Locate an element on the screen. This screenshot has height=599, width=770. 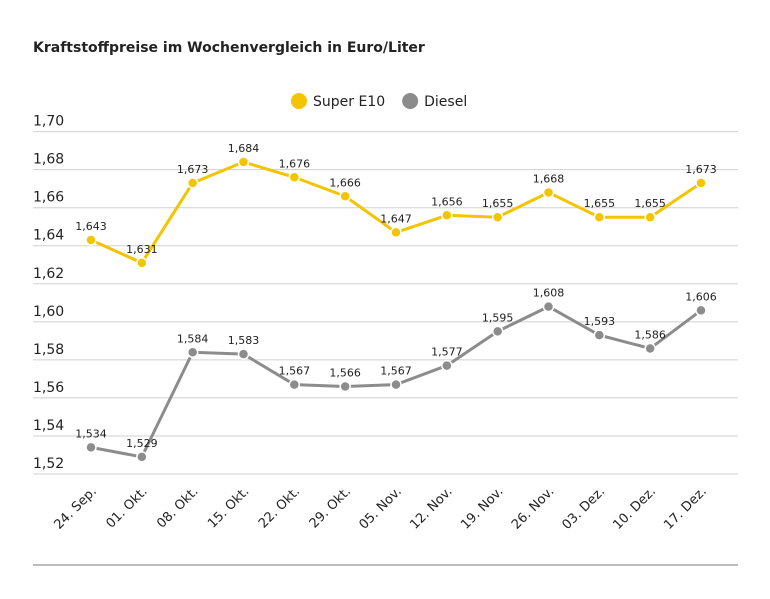
data-label: 1,668 is located at coordinates (549, 178).